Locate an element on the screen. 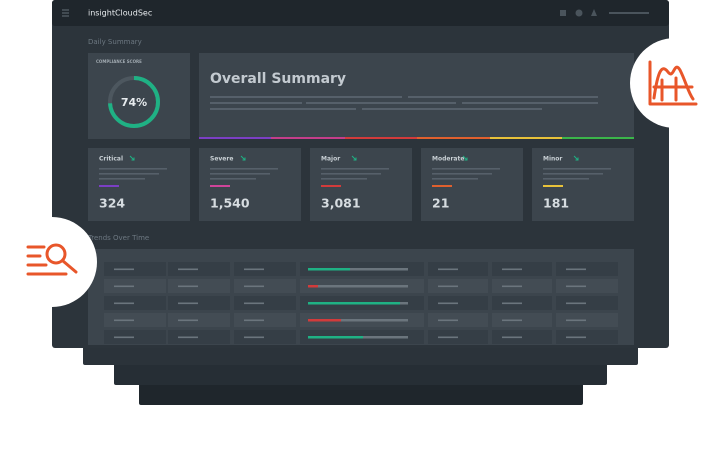  severity-count: 1,540 is located at coordinates (230, 203).